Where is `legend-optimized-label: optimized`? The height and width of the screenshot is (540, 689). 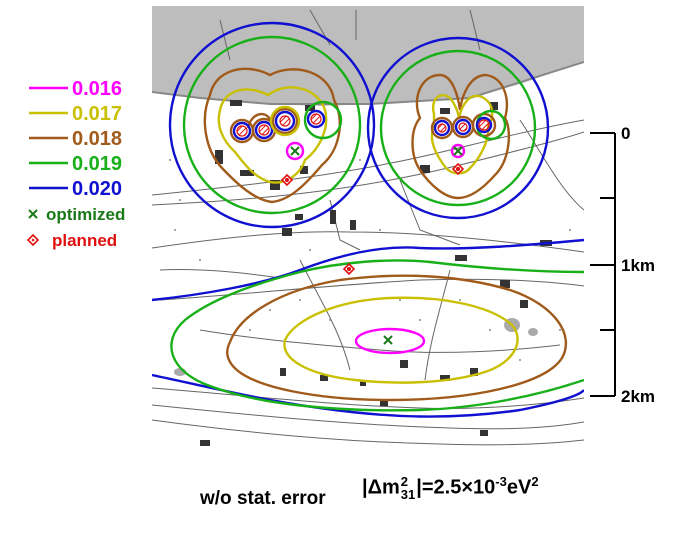 legend-optimized-label: optimized is located at coordinates (85, 214).